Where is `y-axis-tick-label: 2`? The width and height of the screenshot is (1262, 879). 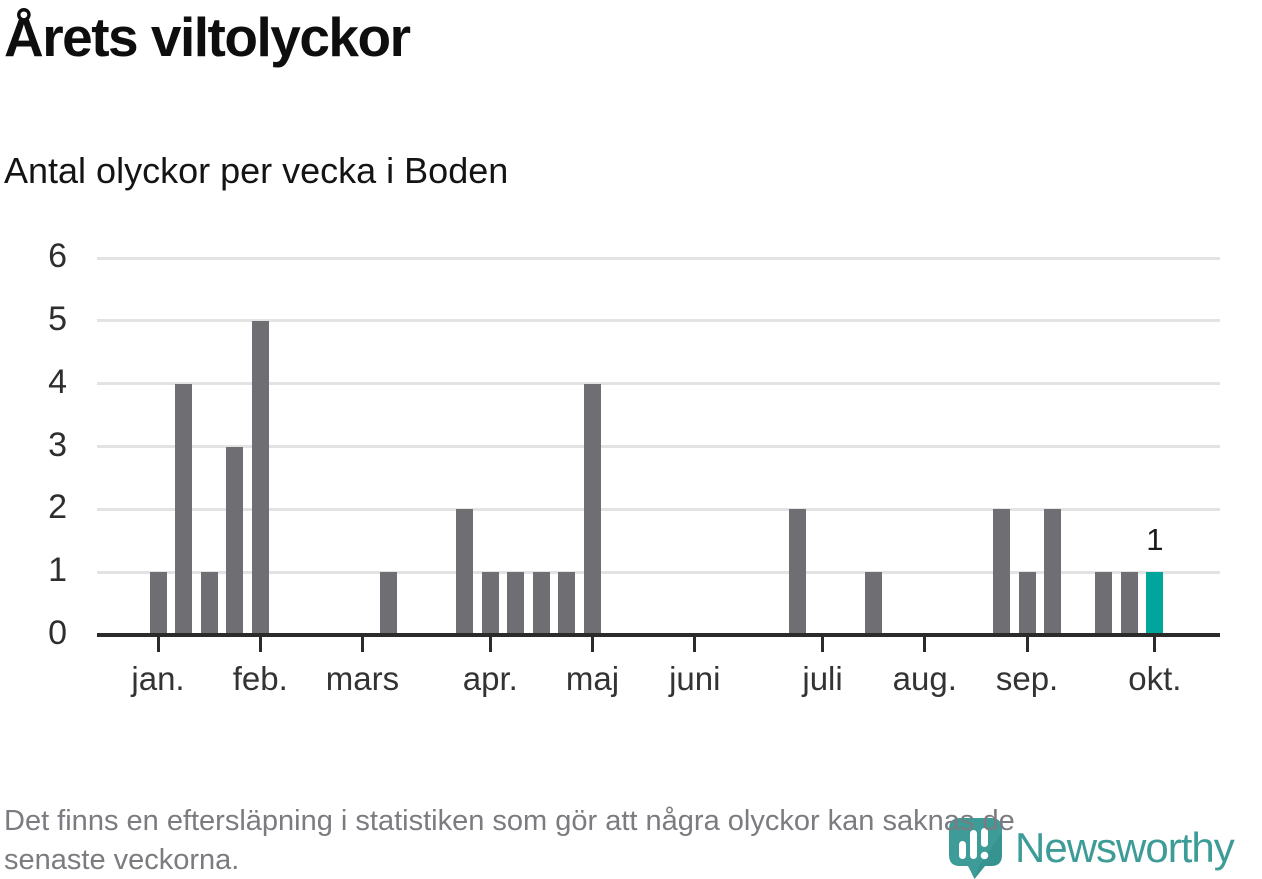 y-axis-tick-label: 2 is located at coordinates (57, 507).